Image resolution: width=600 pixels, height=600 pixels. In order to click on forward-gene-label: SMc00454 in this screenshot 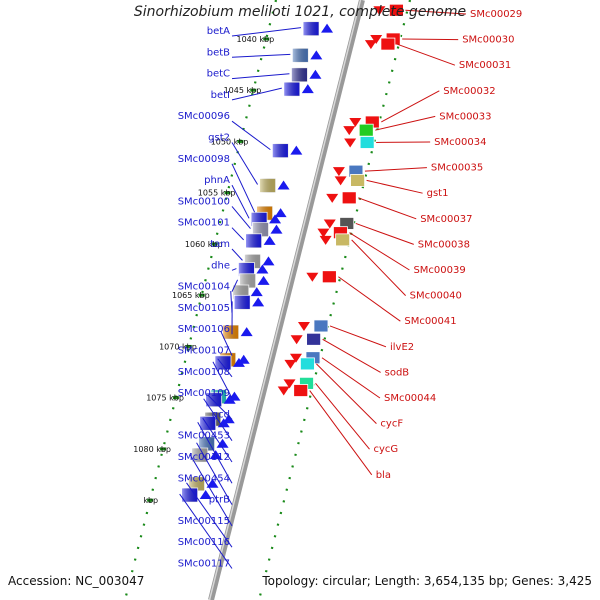, I will do `click(204, 478)`.